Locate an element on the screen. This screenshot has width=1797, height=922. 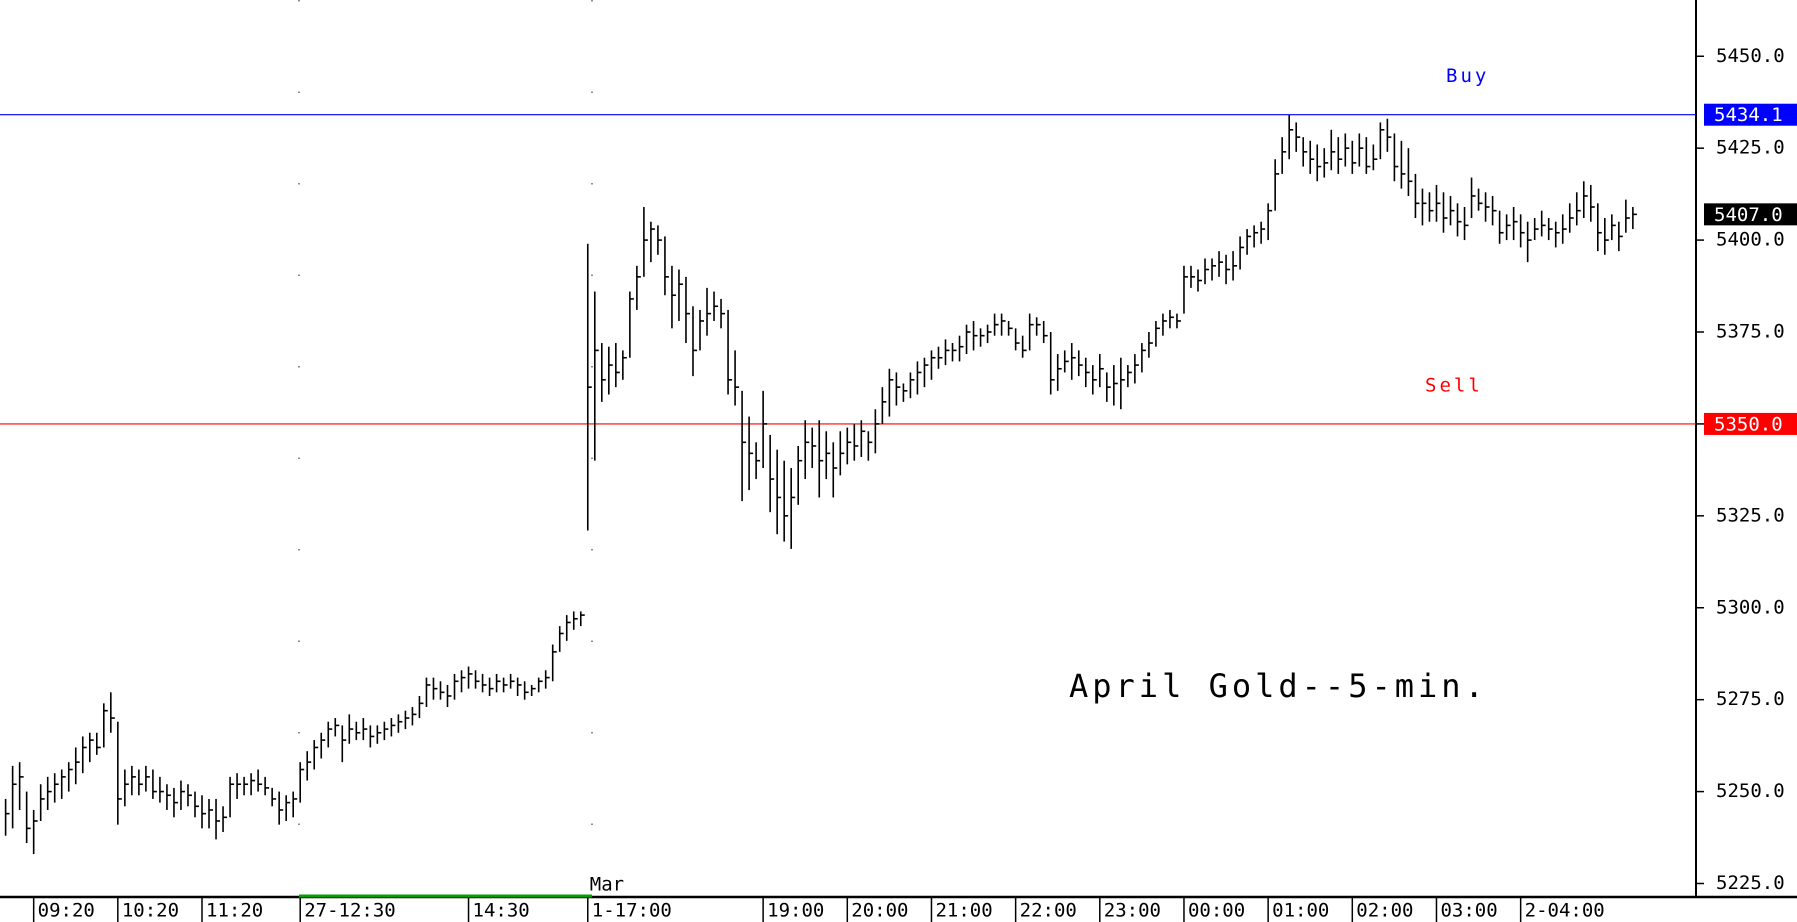
y-tick-label: 5400.0 is located at coordinates (1750, 240).